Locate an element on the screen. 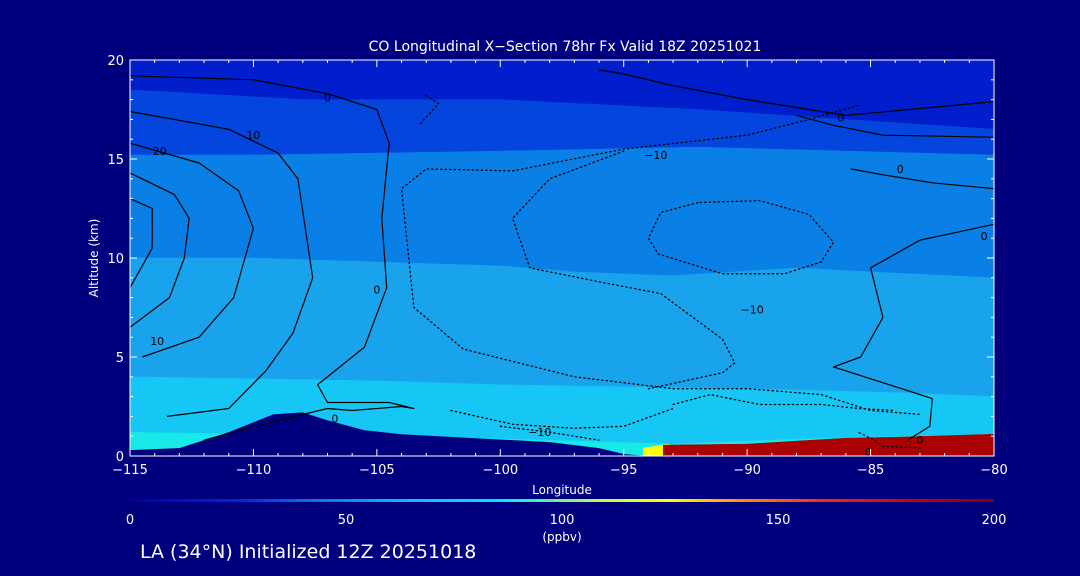 The width and height of the screenshot is (1080, 576). y-tick-label: 0 is located at coordinates (120, 457).